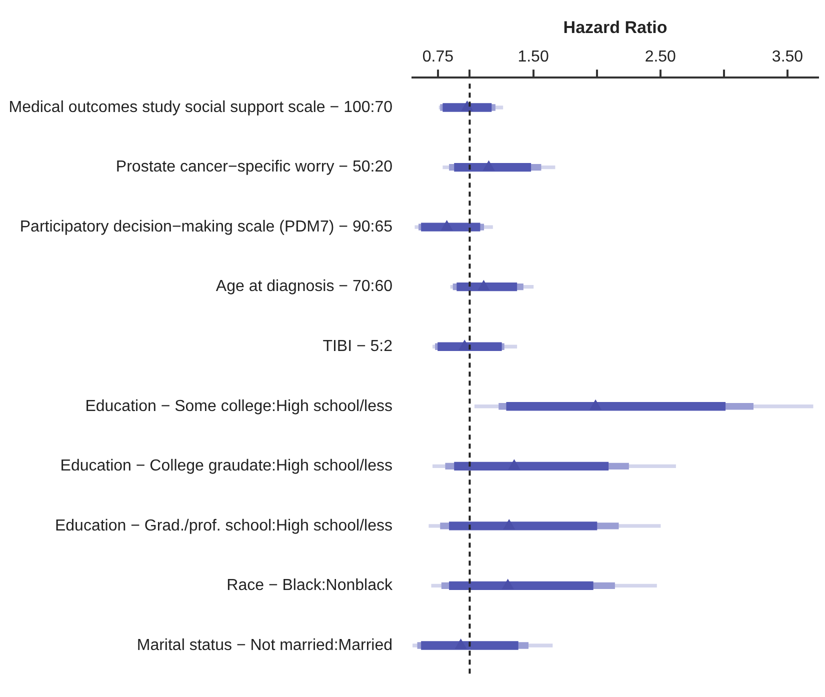  Describe the element at coordinates (238, 406) in the screenshot. I see `y-tick-label: Education − Some college:High school/less` at that location.